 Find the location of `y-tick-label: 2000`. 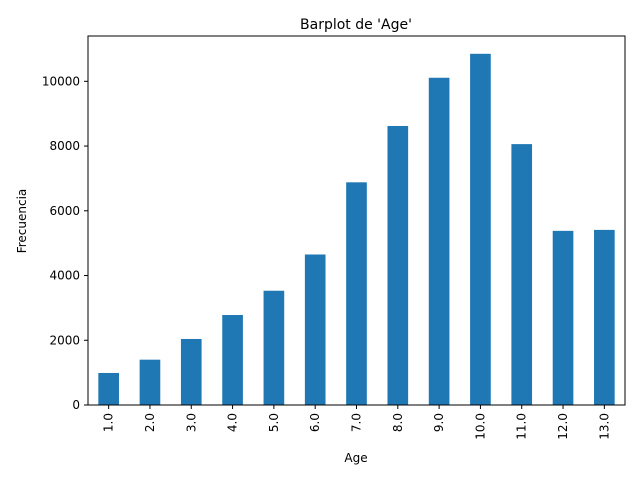

y-tick-label: 2000 is located at coordinates (64, 340).